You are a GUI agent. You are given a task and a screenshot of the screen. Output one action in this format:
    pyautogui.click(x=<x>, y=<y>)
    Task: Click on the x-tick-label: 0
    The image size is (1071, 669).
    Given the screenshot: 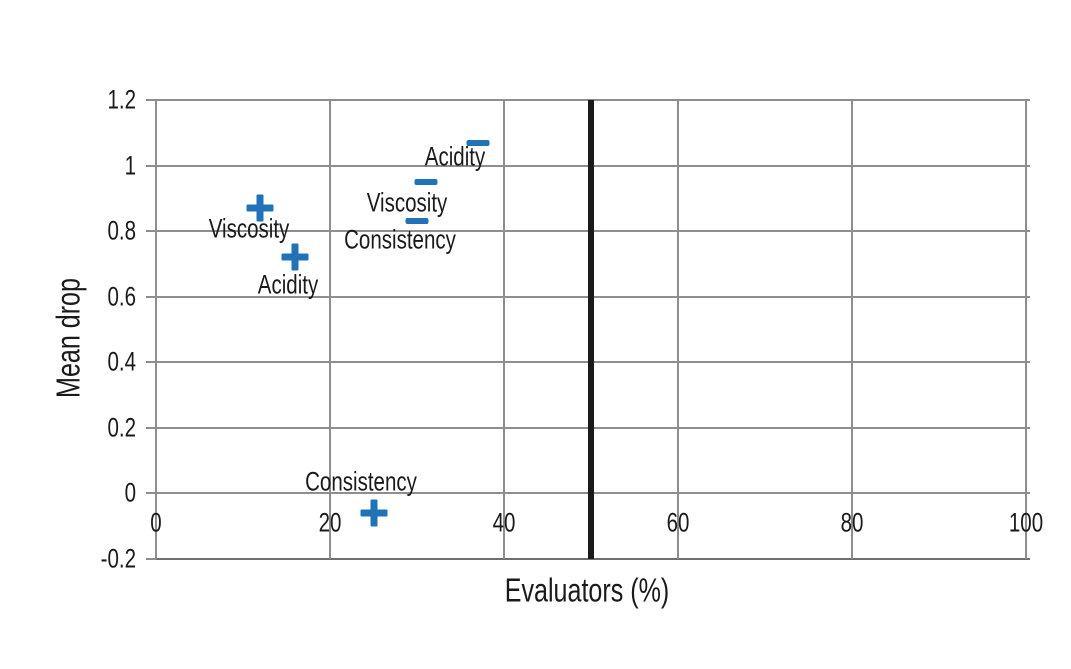 What is the action you would take?
    pyautogui.click(x=155, y=522)
    